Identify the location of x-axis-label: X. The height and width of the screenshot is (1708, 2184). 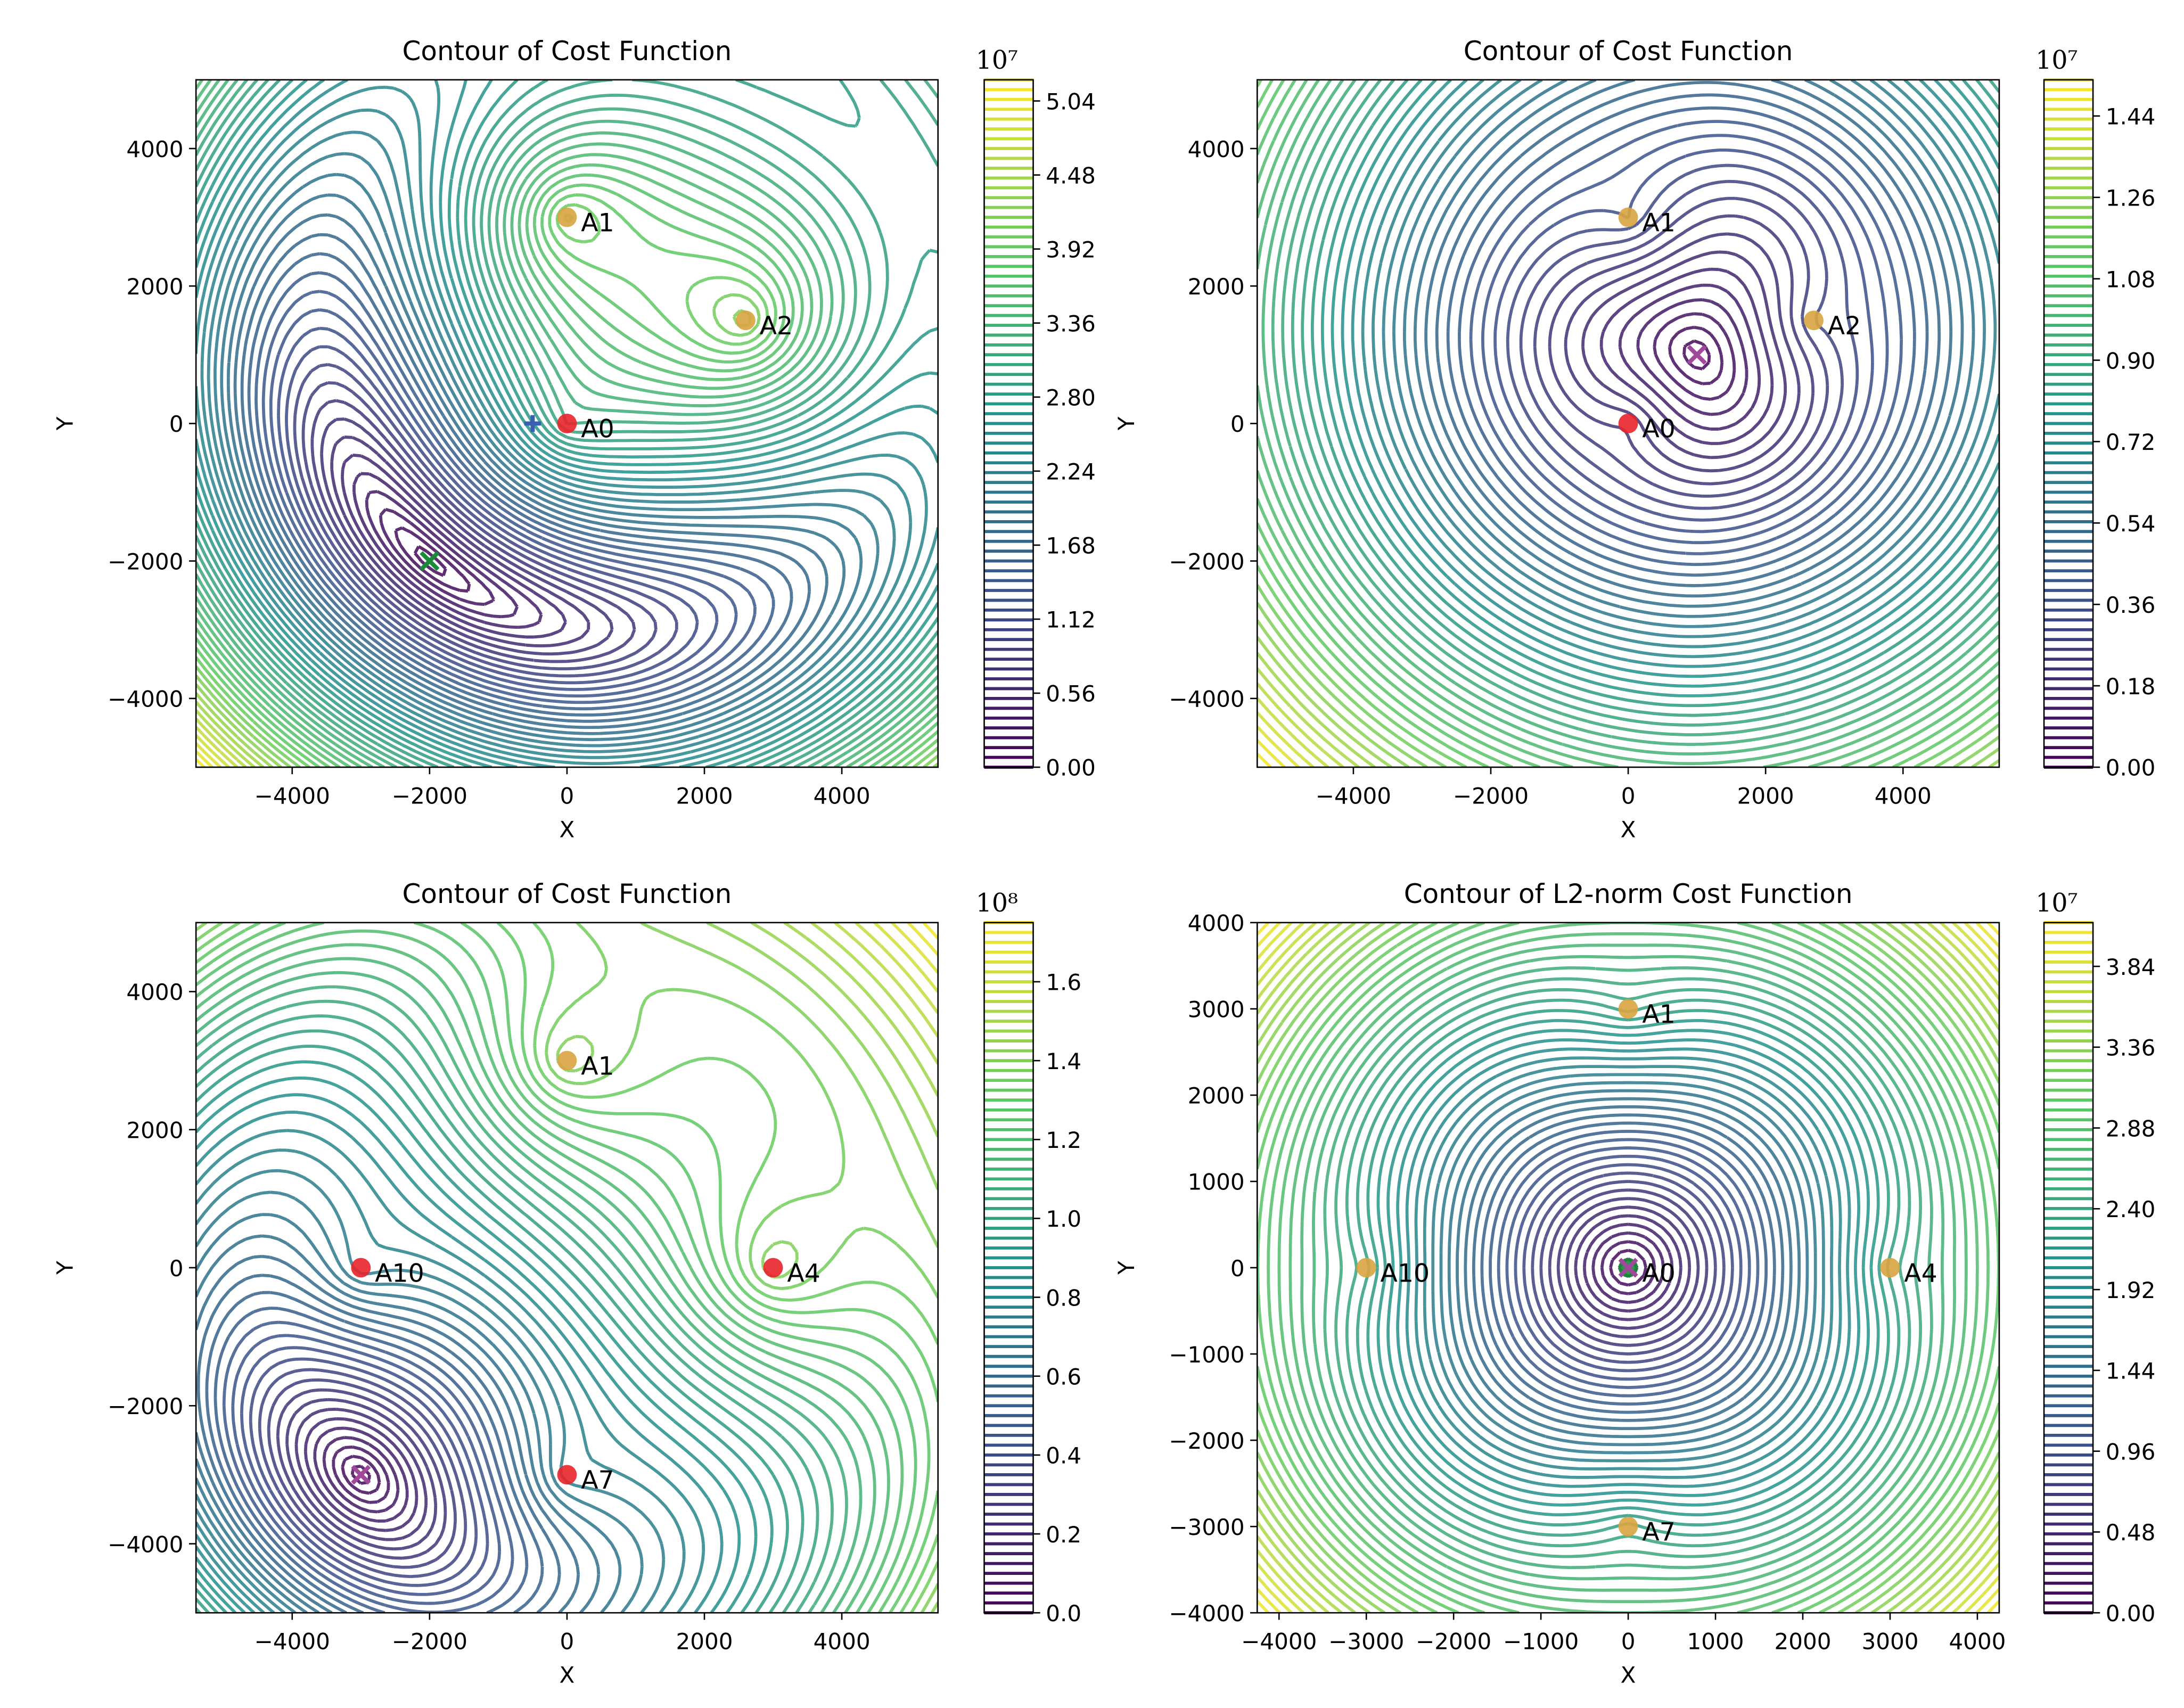
(567, 829).